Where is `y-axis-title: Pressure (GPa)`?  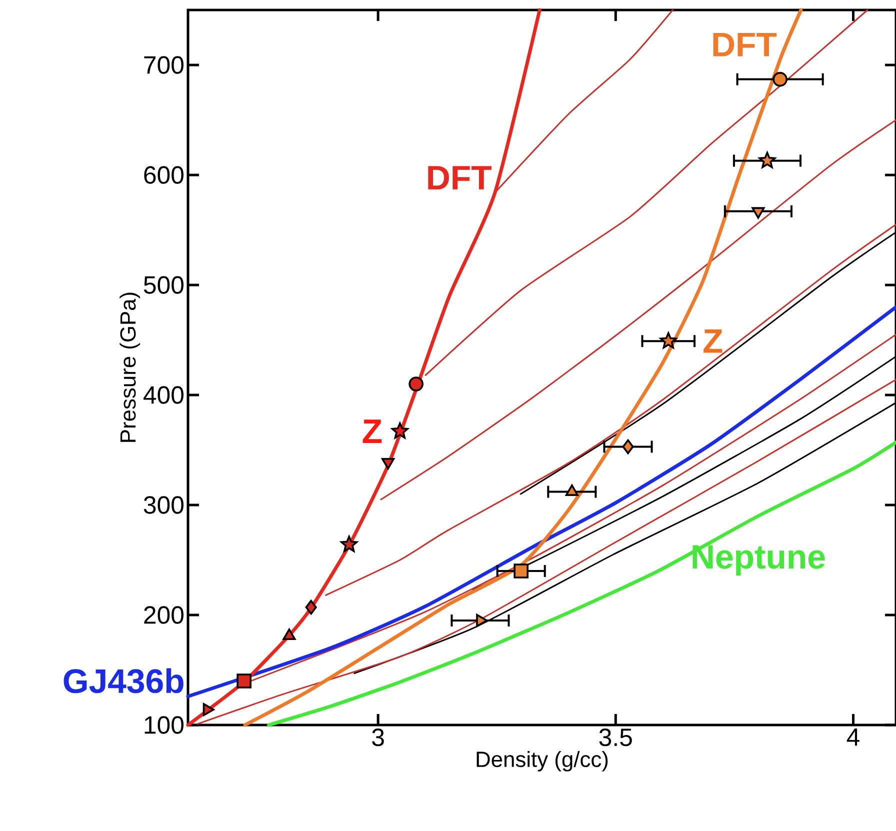
y-axis-title: Pressure (GPa) is located at coordinates (130, 367).